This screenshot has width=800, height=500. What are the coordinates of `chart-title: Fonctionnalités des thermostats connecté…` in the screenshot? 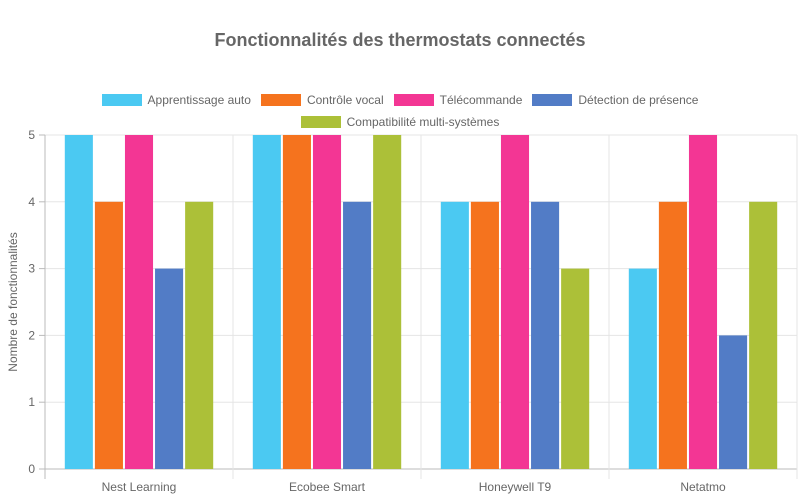 It's located at (400, 40).